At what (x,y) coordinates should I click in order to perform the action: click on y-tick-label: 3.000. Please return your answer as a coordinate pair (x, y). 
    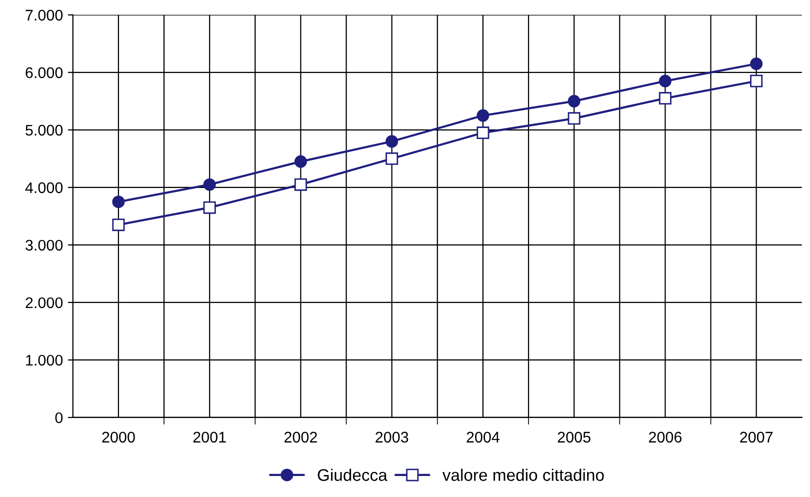
    Looking at the image, I should click on (44, 245).